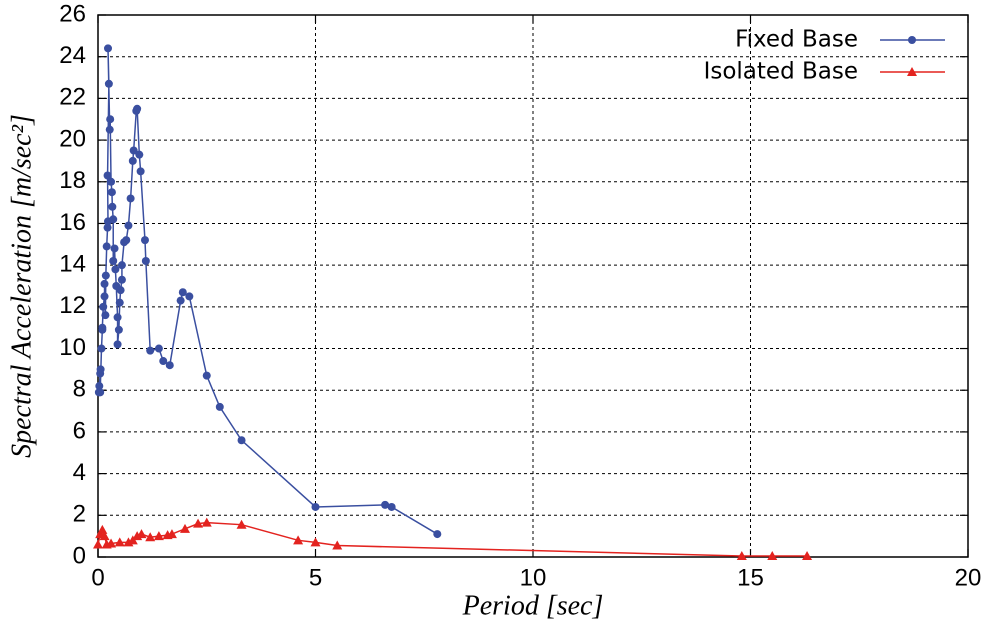 This screenshot has height=630, width=990. What do you see at coordinates (21, 286) in the screenshot?
I see `y-axis-label: Spectral Acceleration [m/sec²]` at bounding box center [21, 286].